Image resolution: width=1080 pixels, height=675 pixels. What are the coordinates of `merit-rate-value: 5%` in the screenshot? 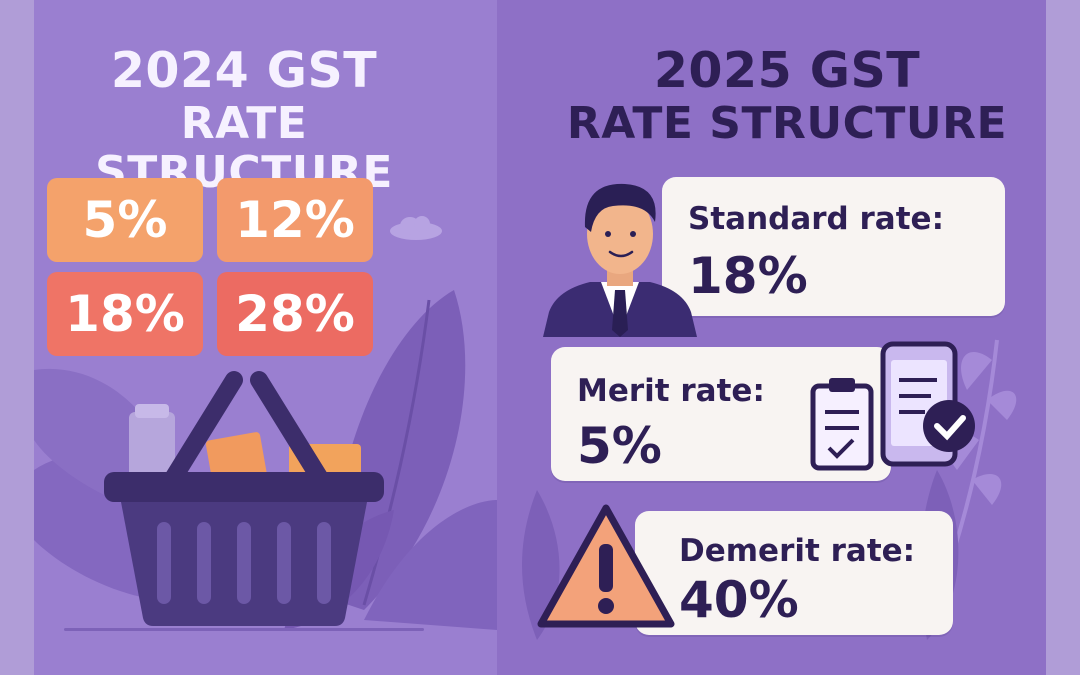 It's located at (619, 446).